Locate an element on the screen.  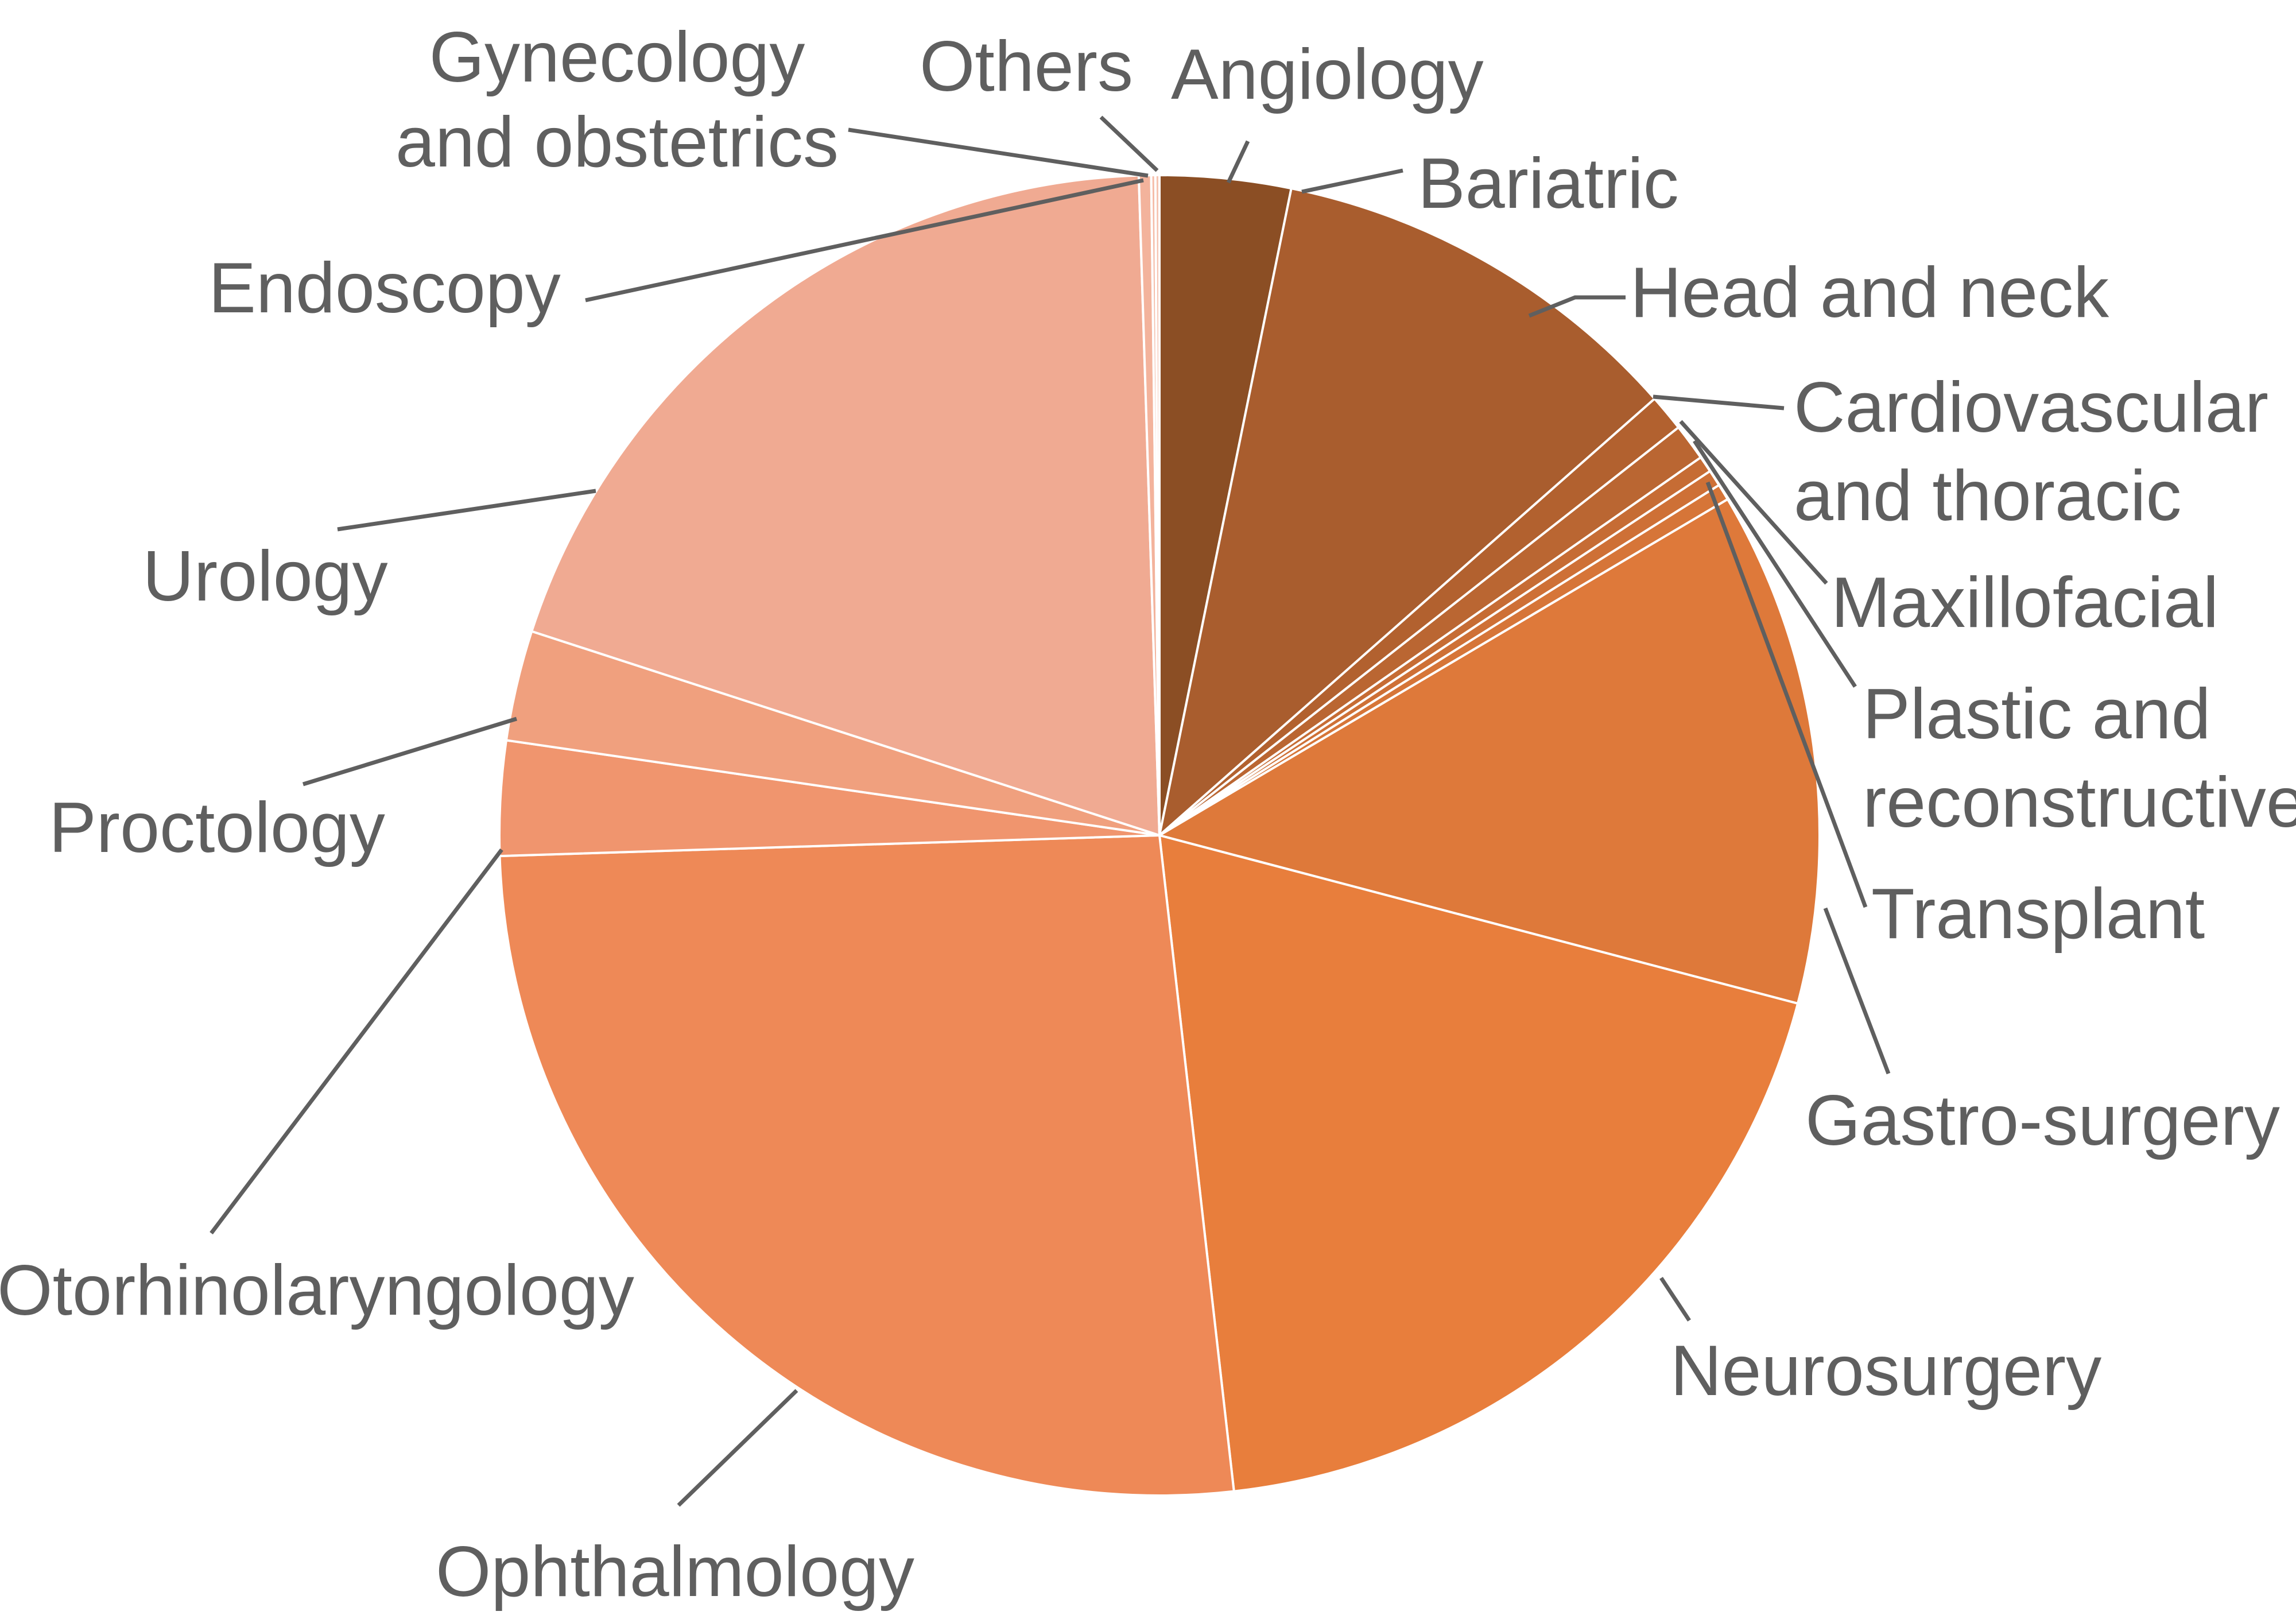
leader-line-gastro-surgery is located at coordinates (1857, 991).